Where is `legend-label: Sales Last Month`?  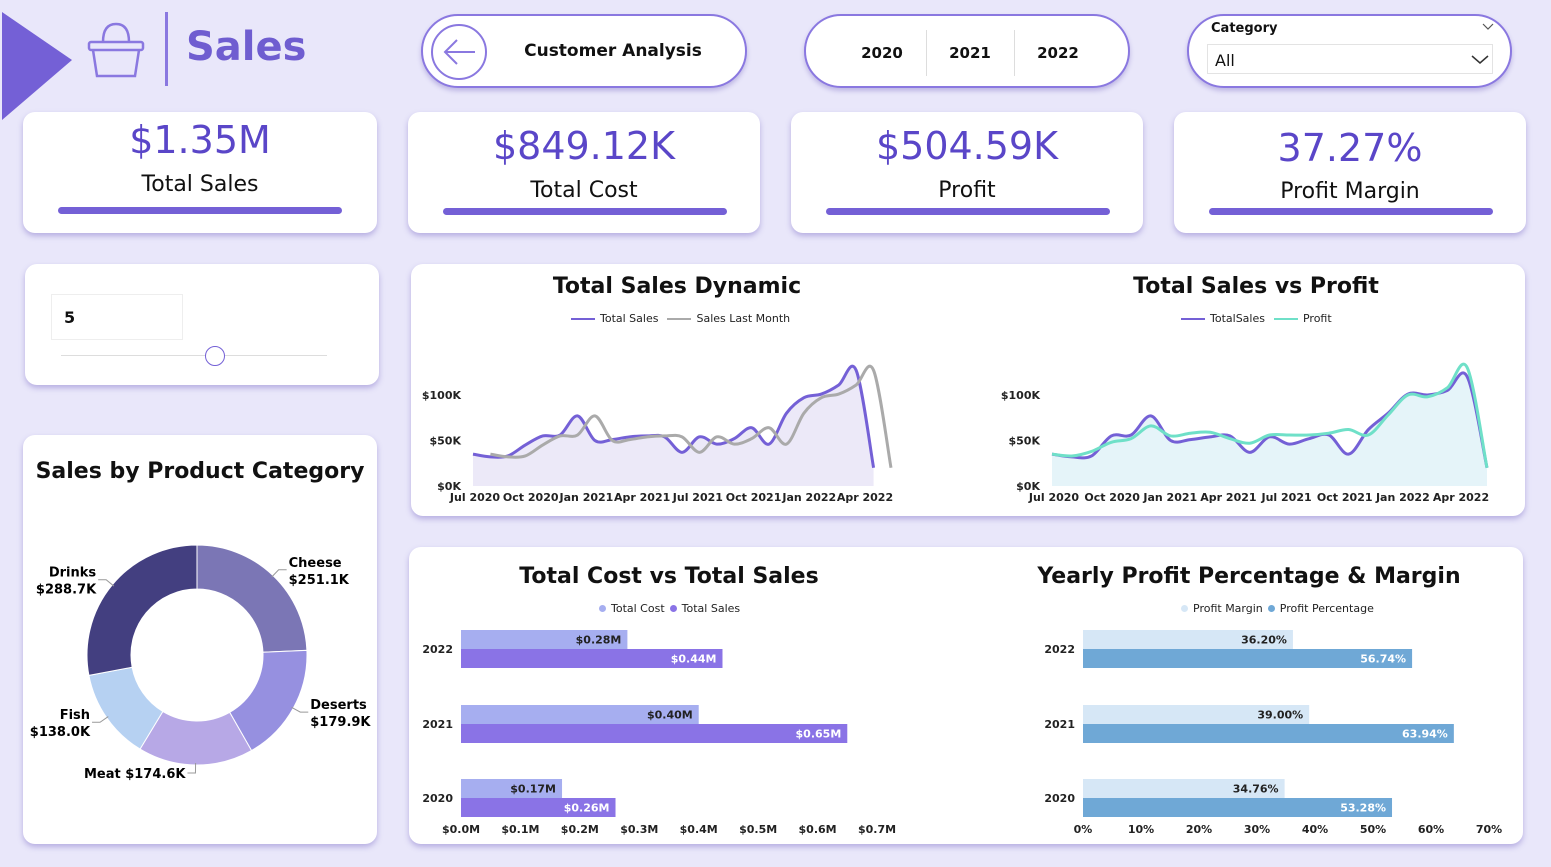 legend-label: Sales Last Month is located at coordinates (743, 318).